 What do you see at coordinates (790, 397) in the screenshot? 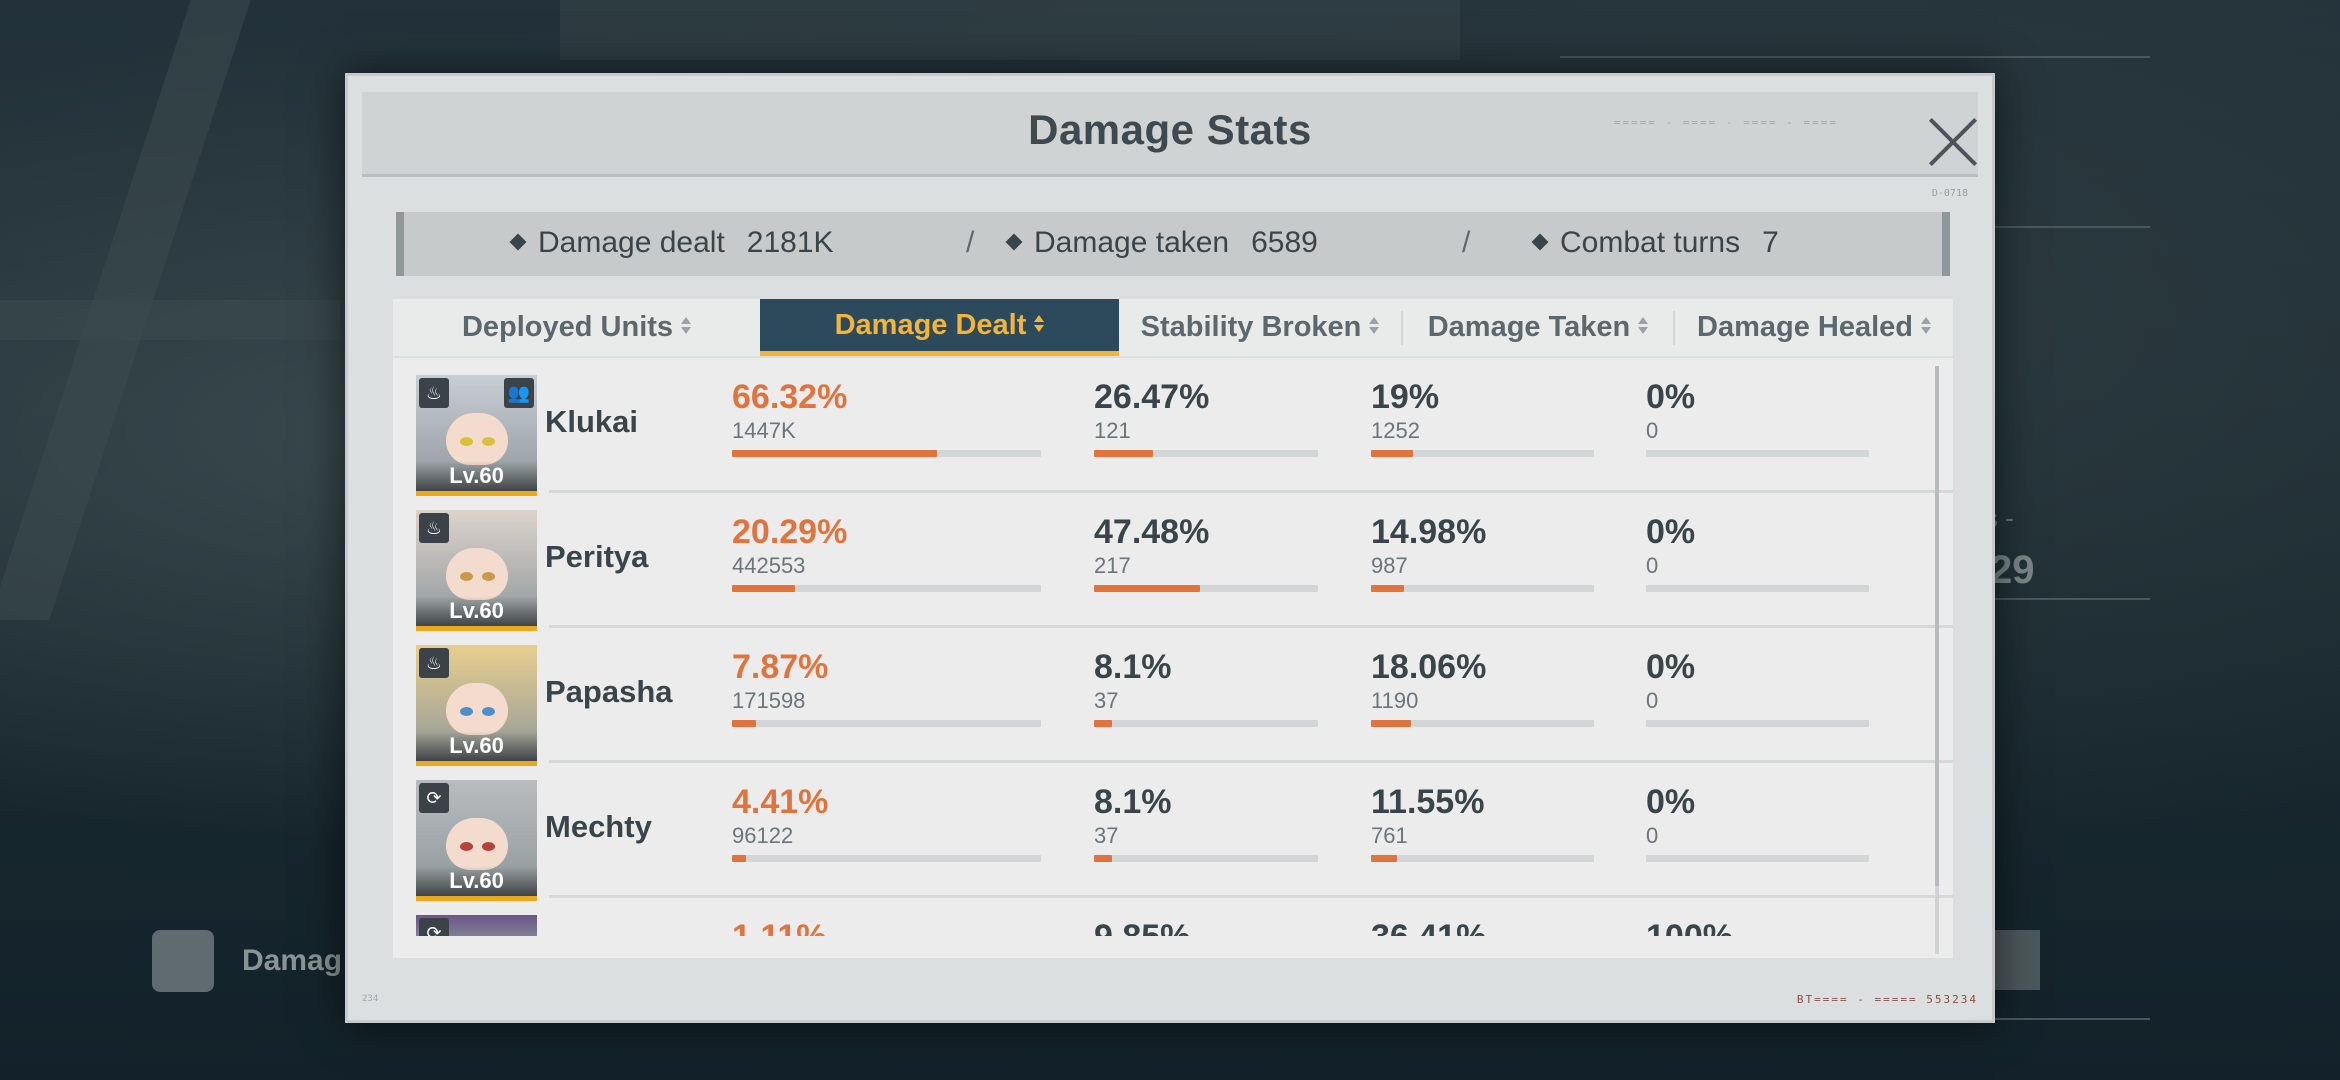
I see `damage-dealt-percent: 66.32%` at bounding box center [790, 397].